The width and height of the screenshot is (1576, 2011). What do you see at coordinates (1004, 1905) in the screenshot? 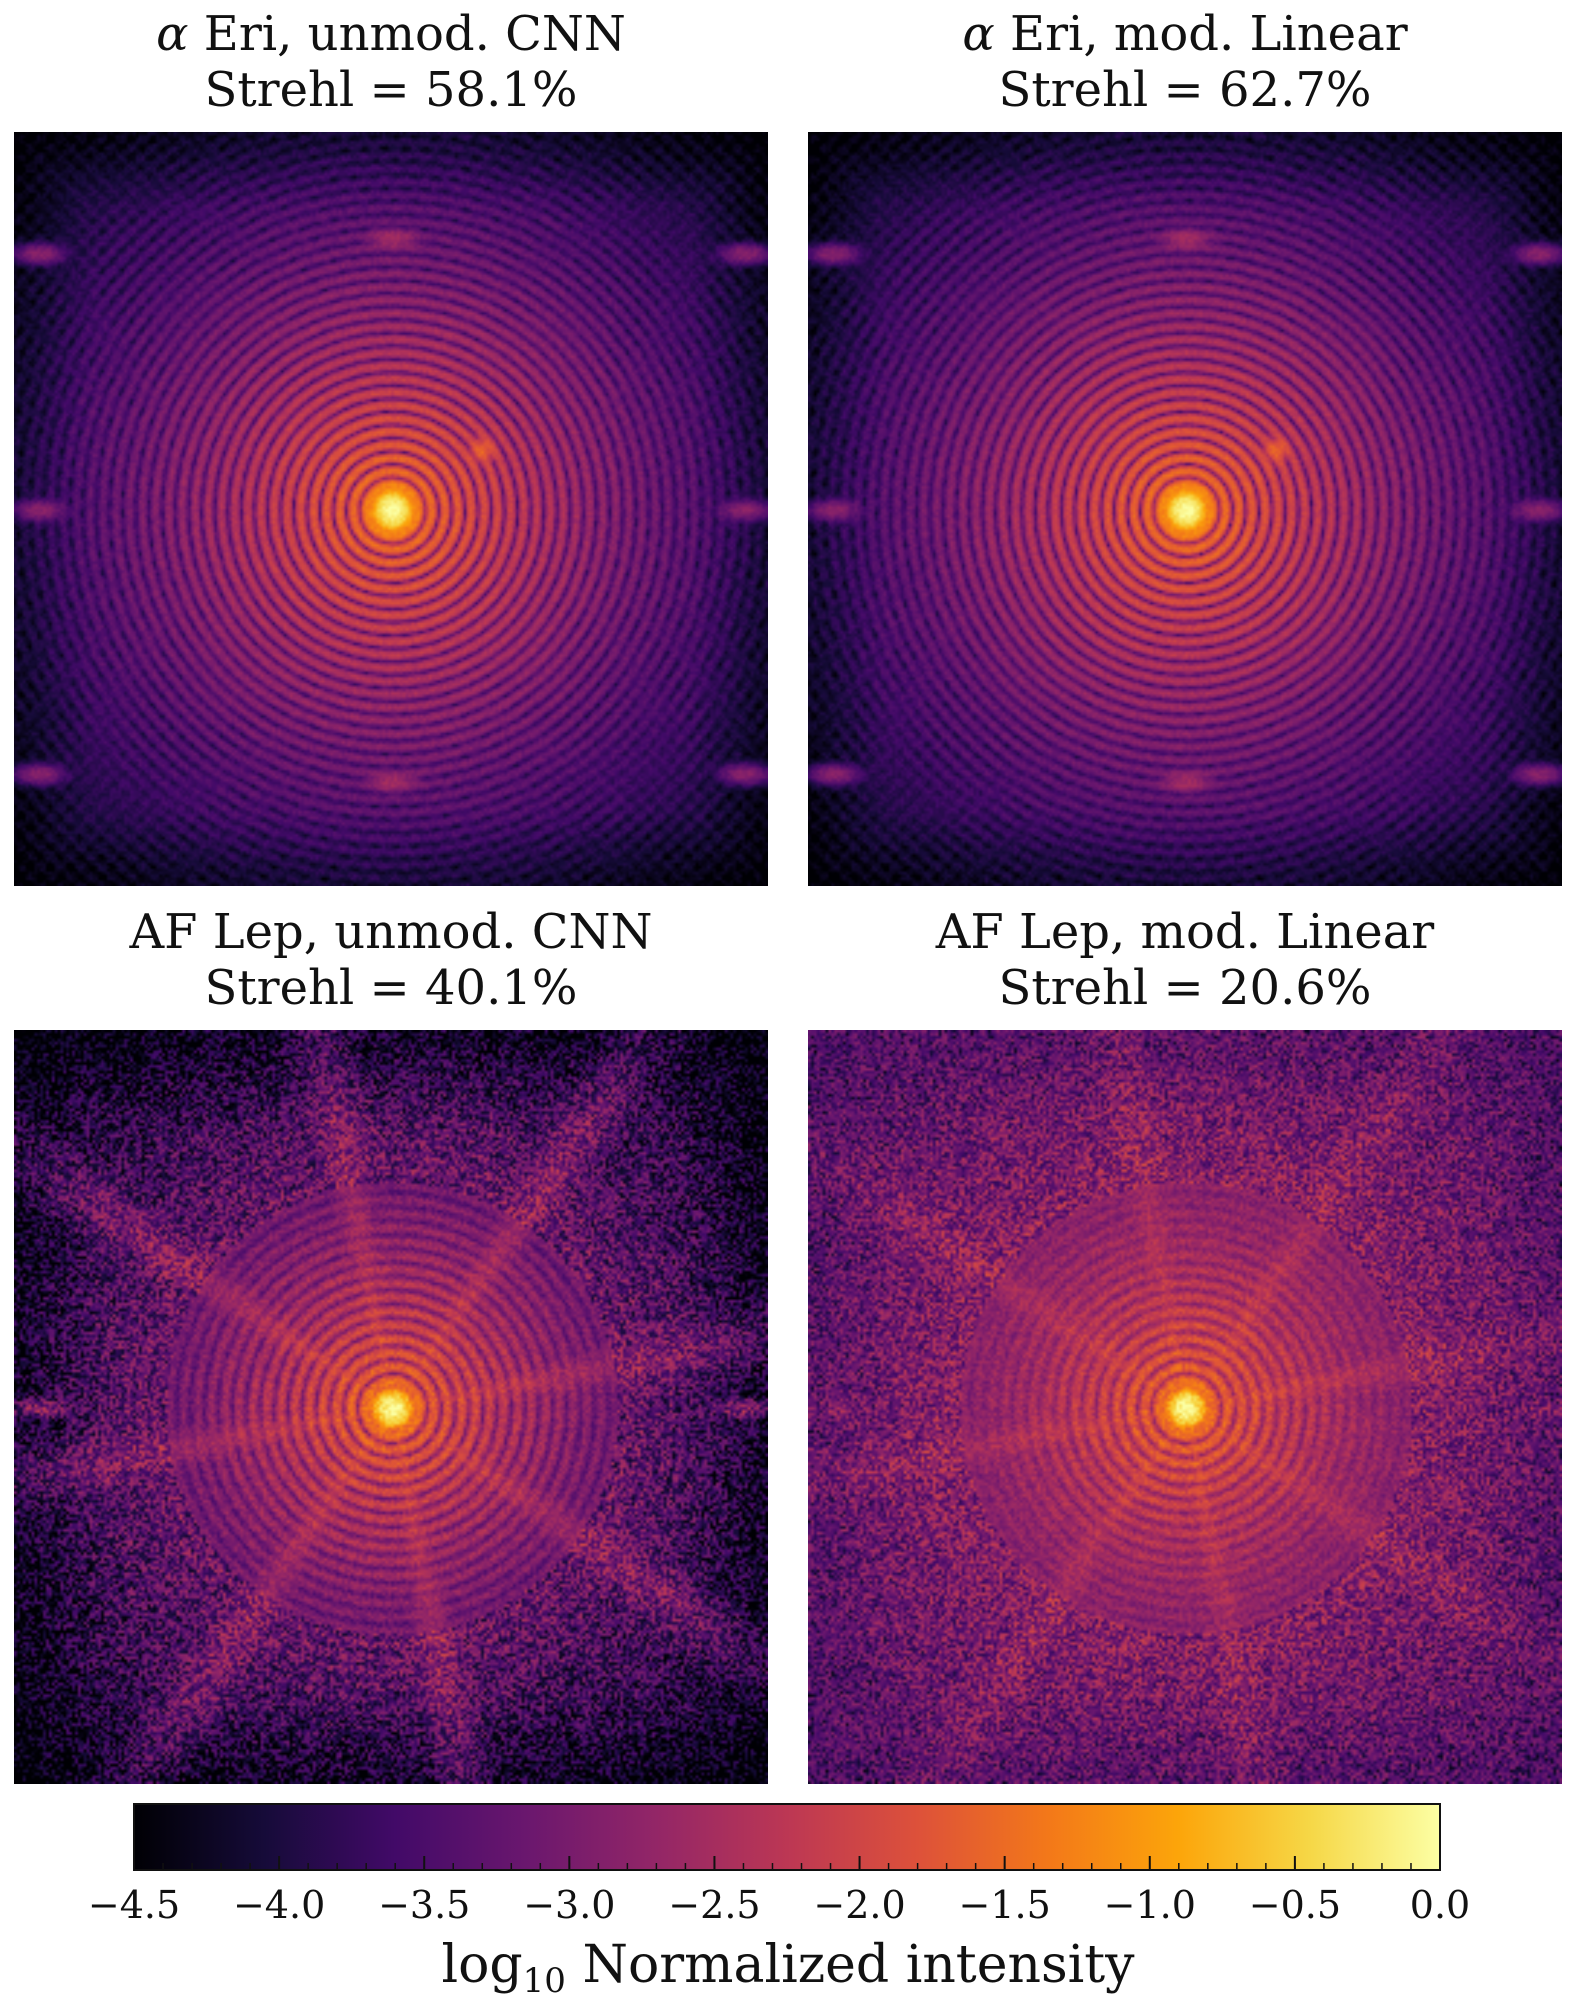
I see `colorbar-tick-label: −1.5` at bounding box center [1004, 1905].